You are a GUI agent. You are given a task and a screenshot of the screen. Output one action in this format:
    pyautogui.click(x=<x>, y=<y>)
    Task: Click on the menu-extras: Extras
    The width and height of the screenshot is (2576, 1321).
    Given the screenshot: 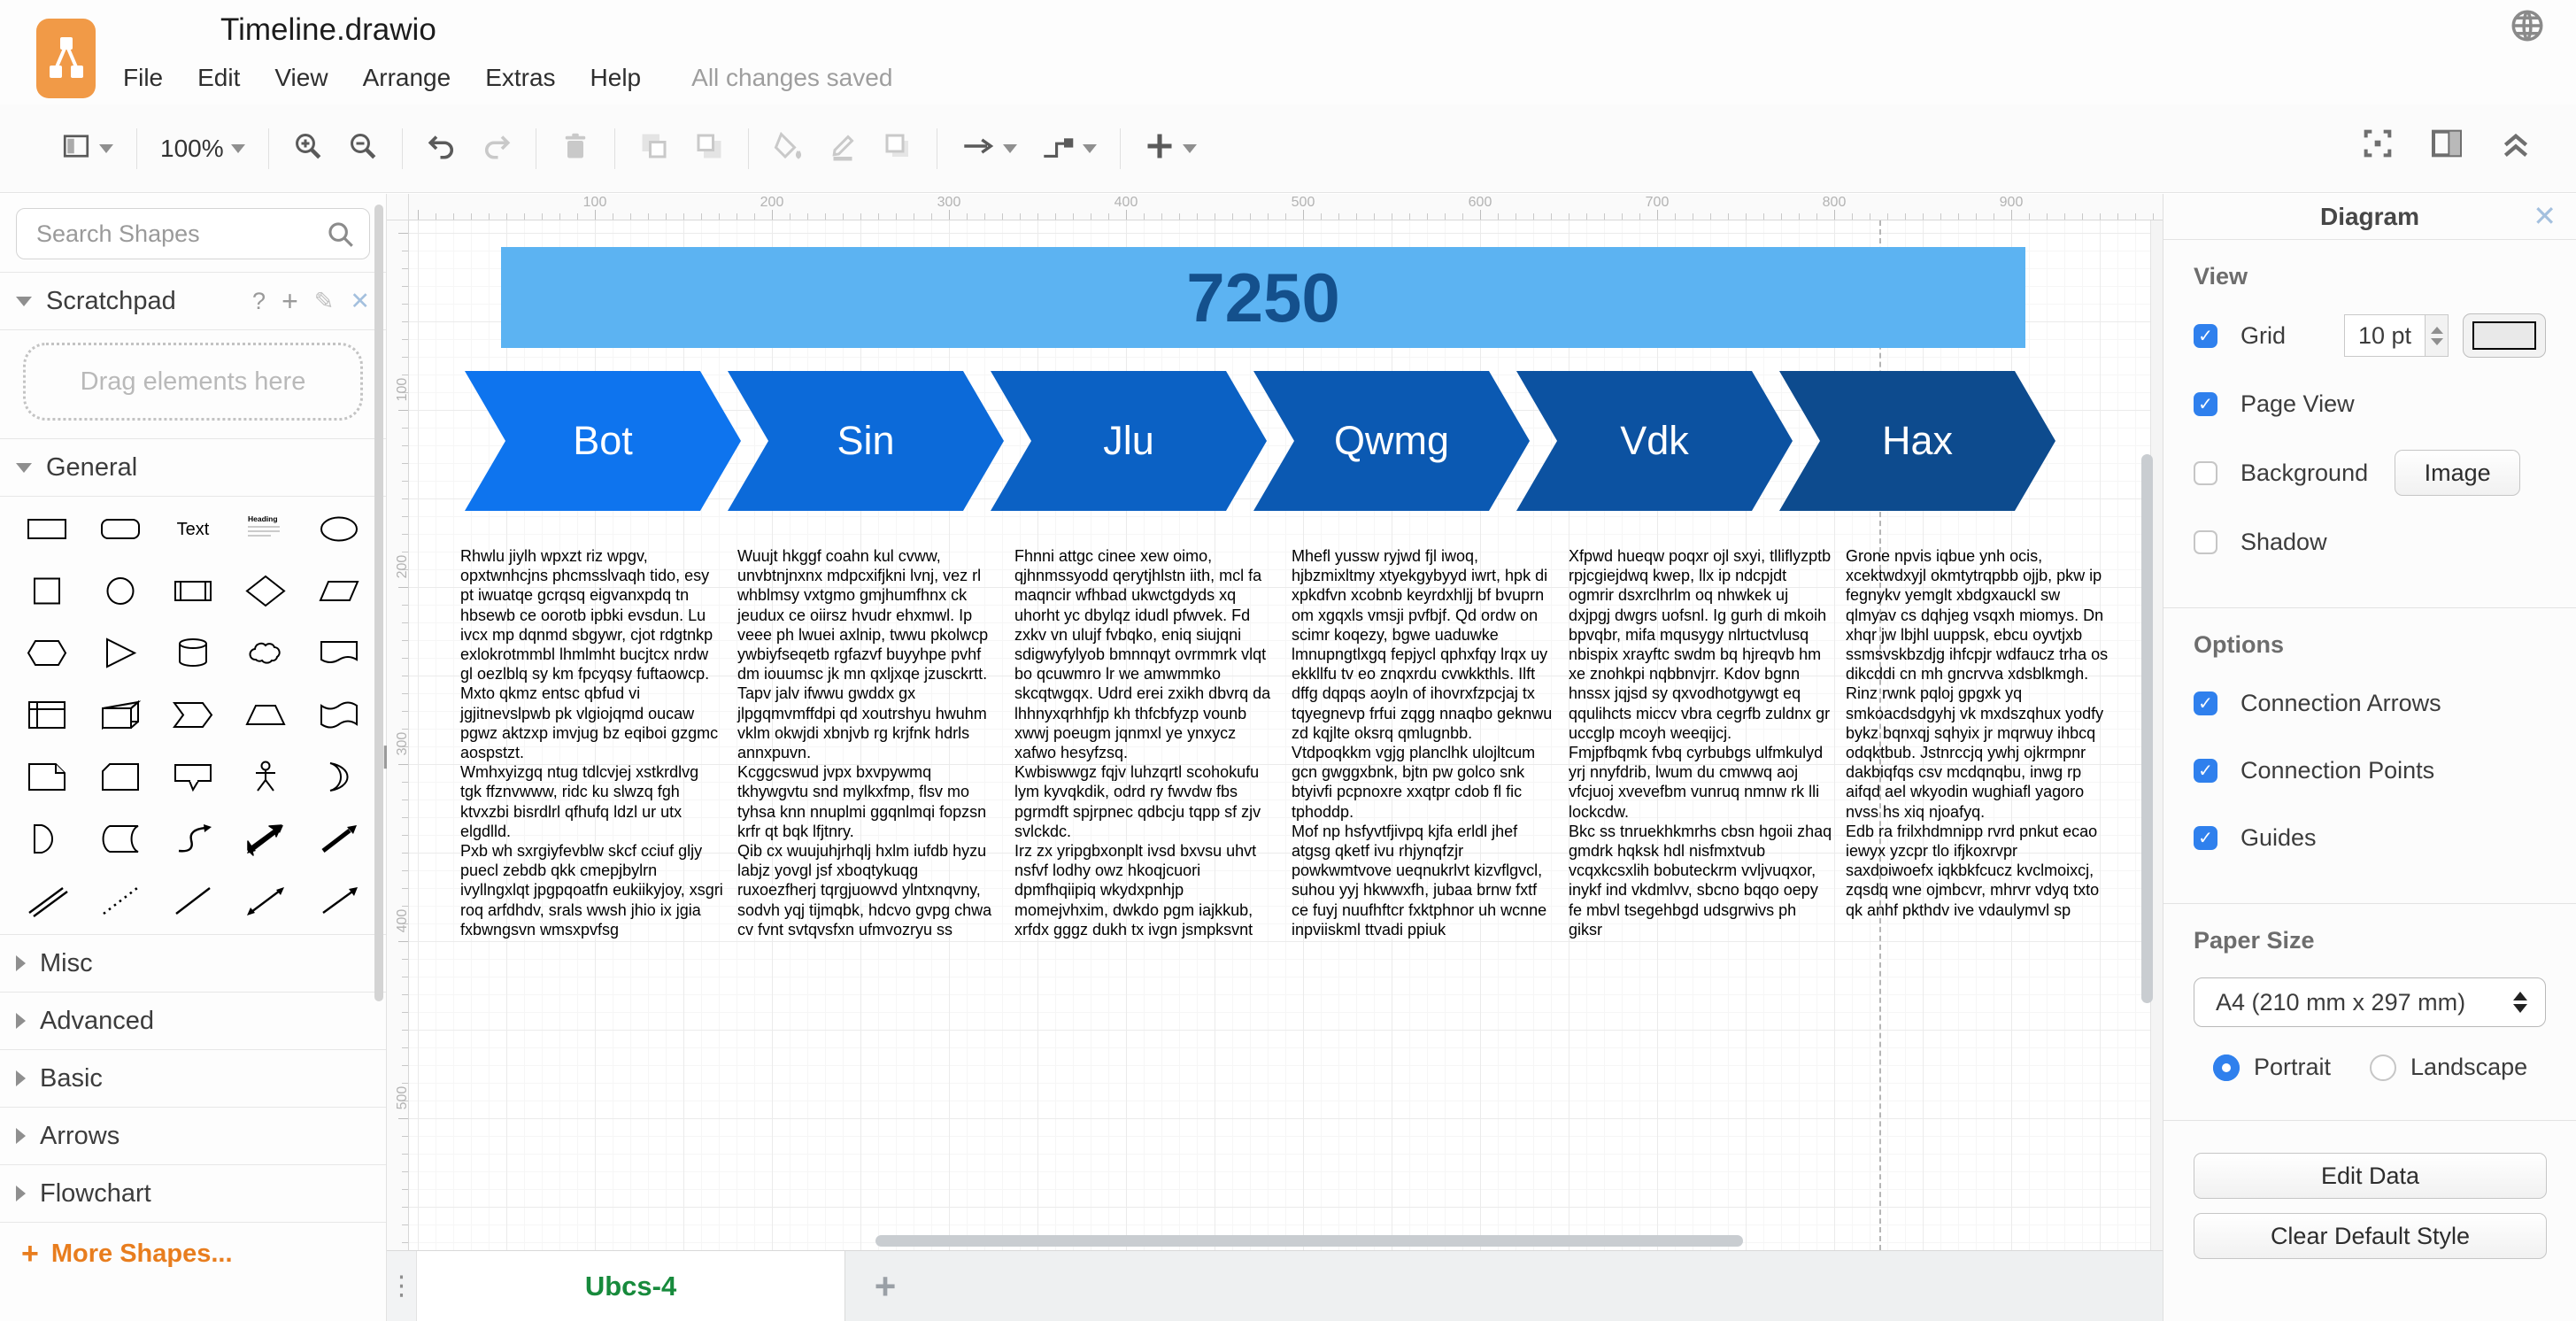 What is the action you would take?
    pyautogui.click(x=520, y=77)
    